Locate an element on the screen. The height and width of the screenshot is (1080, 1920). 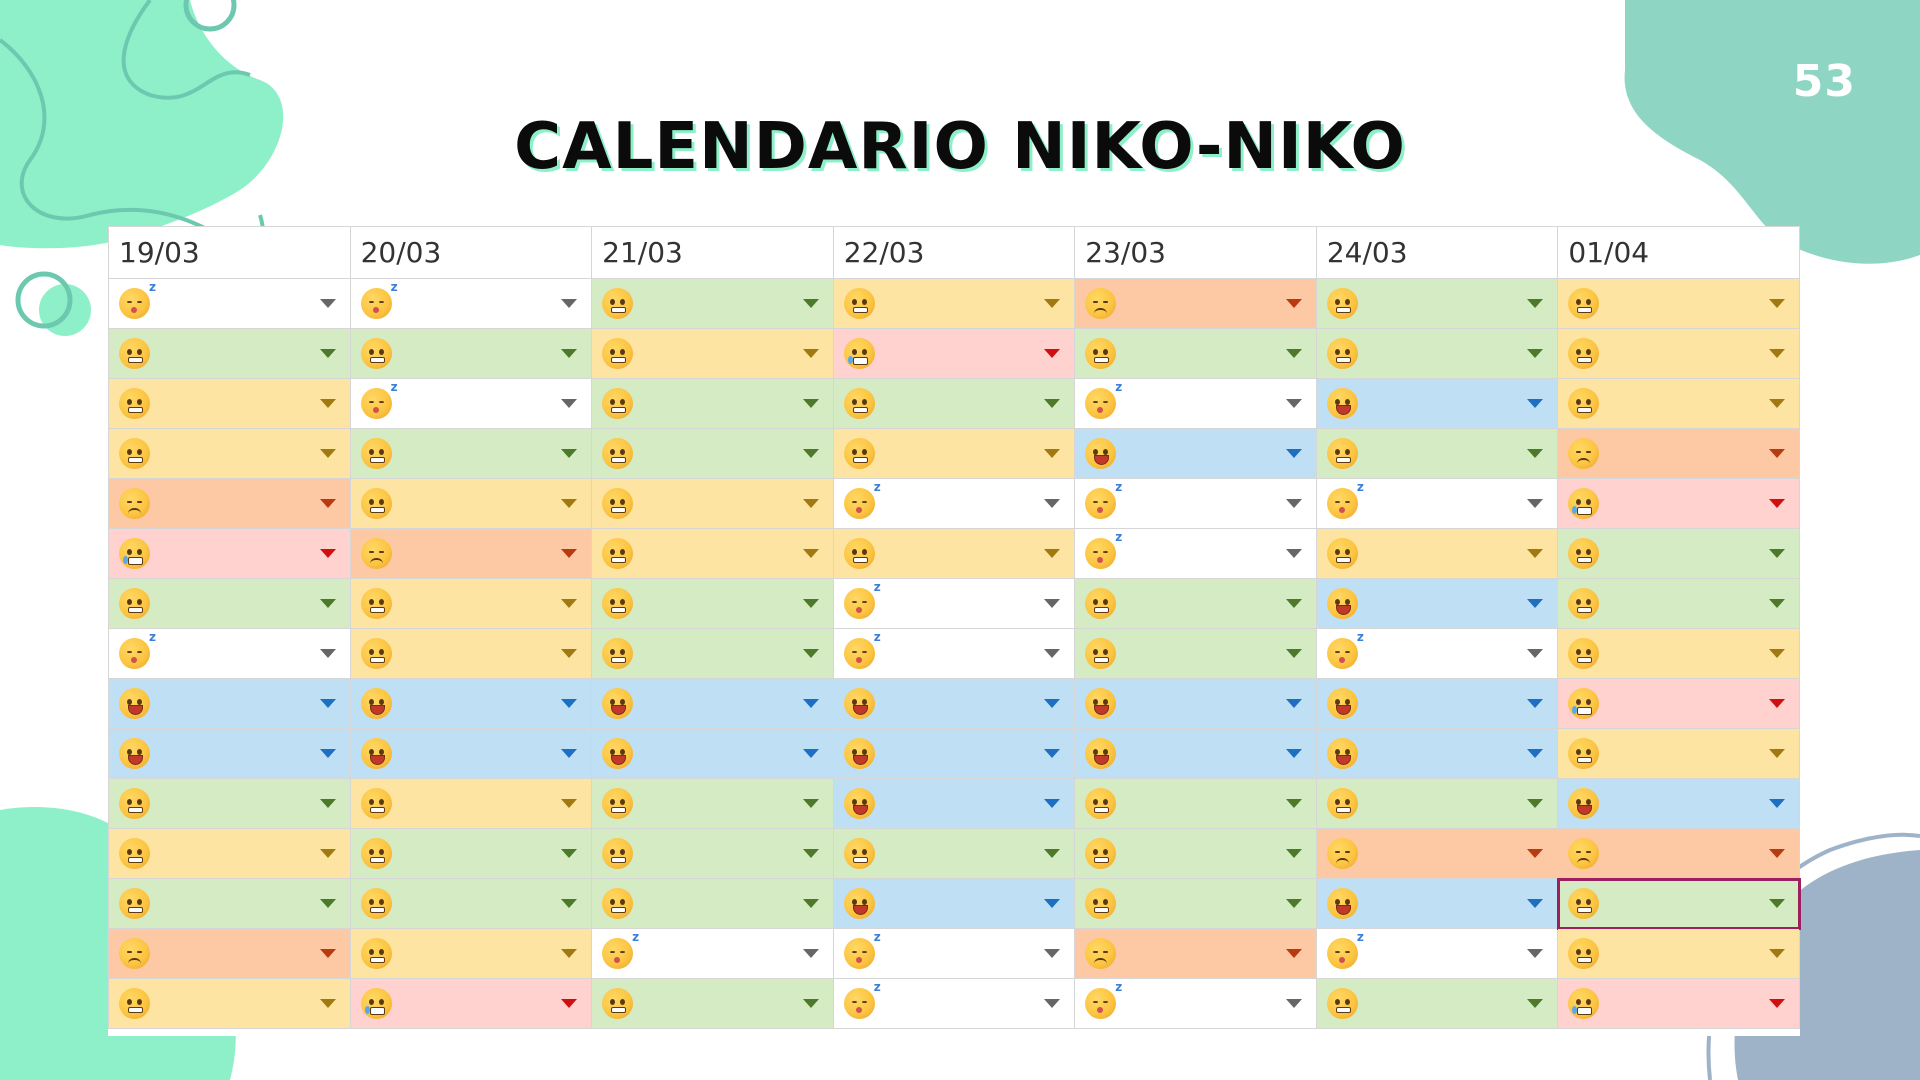
column-header: 23/03 is located at coordinates (1195, 252).